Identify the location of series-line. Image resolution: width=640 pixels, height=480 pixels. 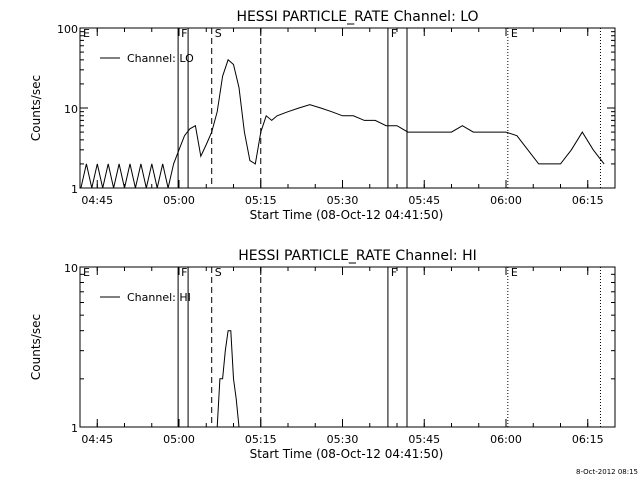
(228, 379).